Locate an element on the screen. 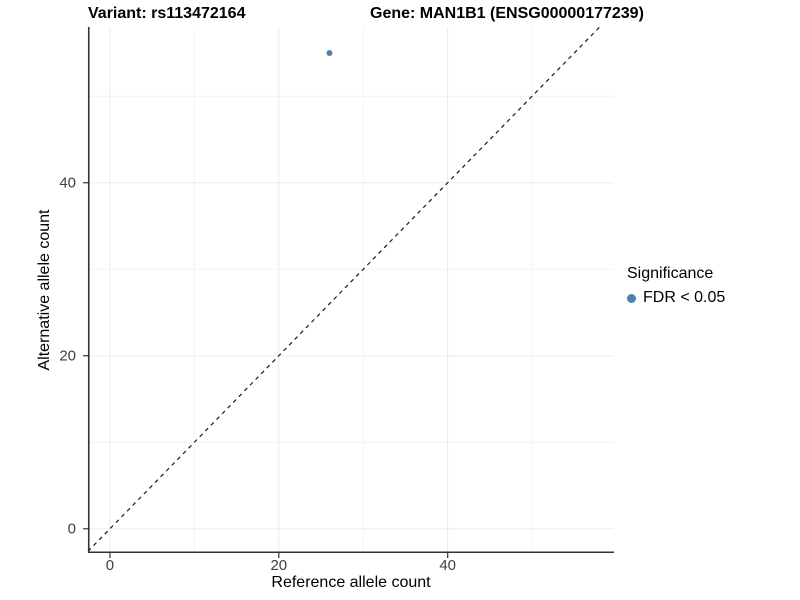  legend: Significance FDR < 0.05 is located at coordinates (676, 286).